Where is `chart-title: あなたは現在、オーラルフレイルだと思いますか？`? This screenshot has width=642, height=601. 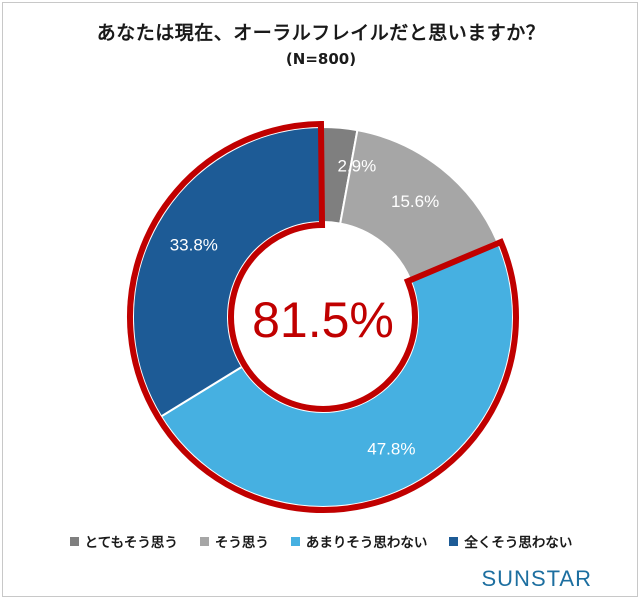
chart-title: あなたは現在、オーラルフレイルだと思いますか？ is located at coordinates (321, 33).